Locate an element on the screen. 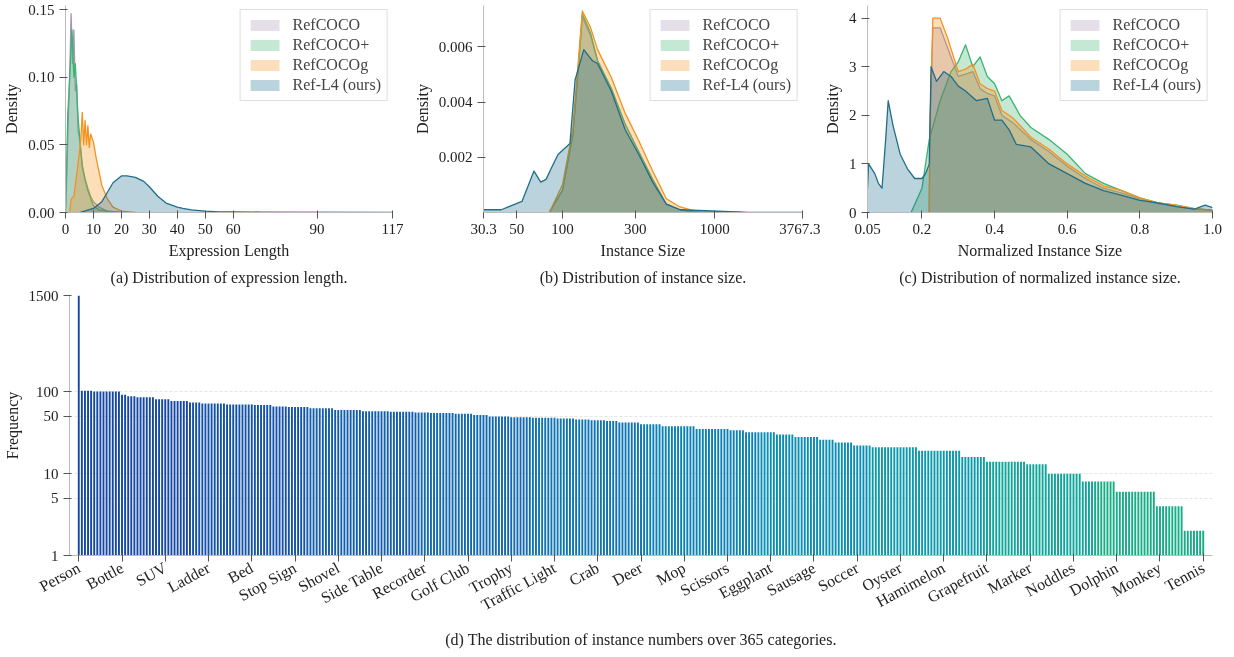 This screenshot has width=1234, height=657. x-axis-title: Instance Size is located at coordinates (643, 250).